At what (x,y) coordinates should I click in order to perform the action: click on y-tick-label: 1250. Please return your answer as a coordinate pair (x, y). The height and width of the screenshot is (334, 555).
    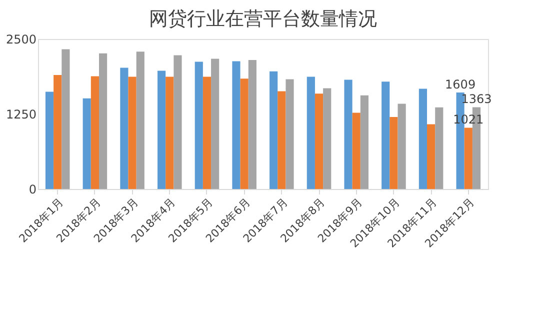
    Looking at the image, I should click on (21, 115).